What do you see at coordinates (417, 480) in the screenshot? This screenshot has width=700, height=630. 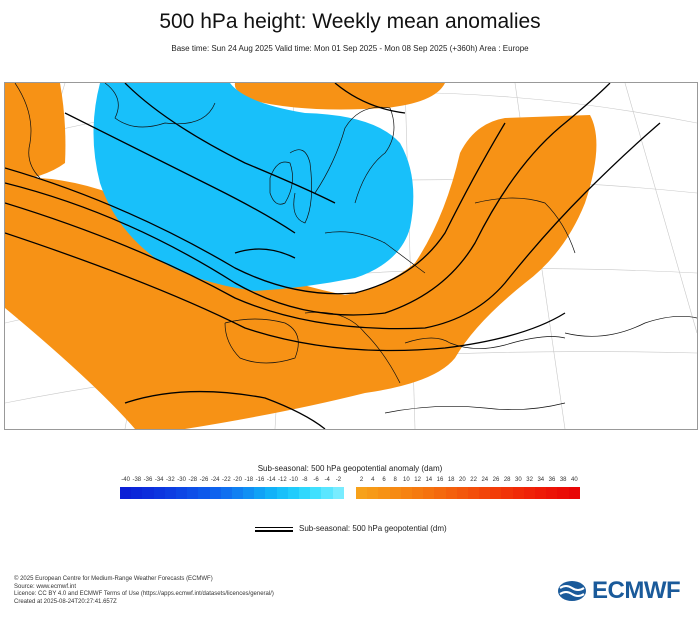 I see `colorbar-tick-label: 12` at bounding box center [417, 480].